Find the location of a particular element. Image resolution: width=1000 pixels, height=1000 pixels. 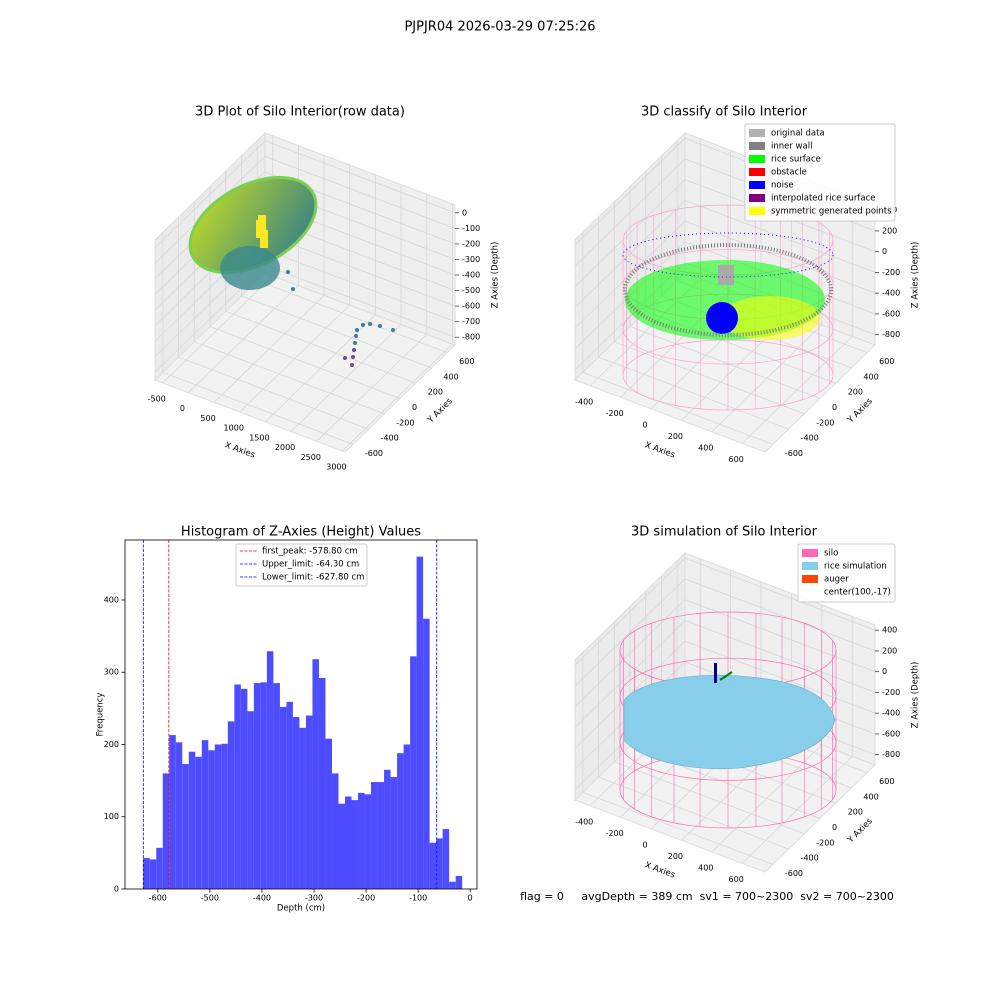

silo-ring is located at coordinates (728, 375).